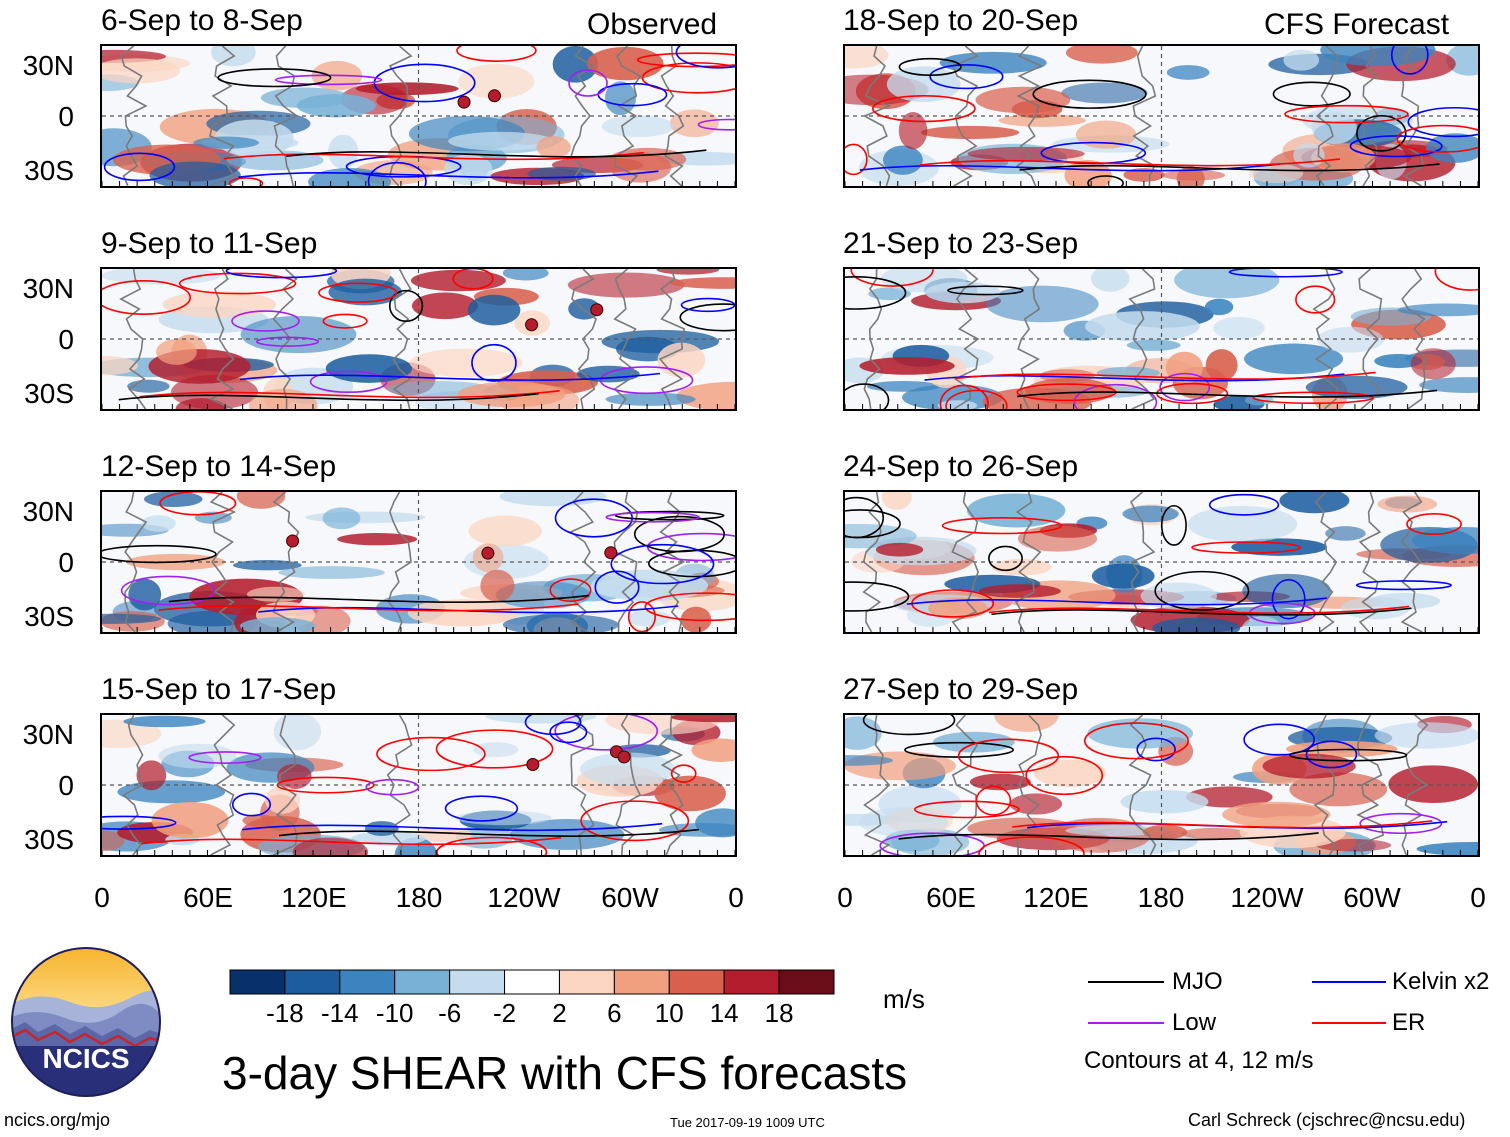  I want to click on colorbar-tick-label: -10, so click(394, 1013).